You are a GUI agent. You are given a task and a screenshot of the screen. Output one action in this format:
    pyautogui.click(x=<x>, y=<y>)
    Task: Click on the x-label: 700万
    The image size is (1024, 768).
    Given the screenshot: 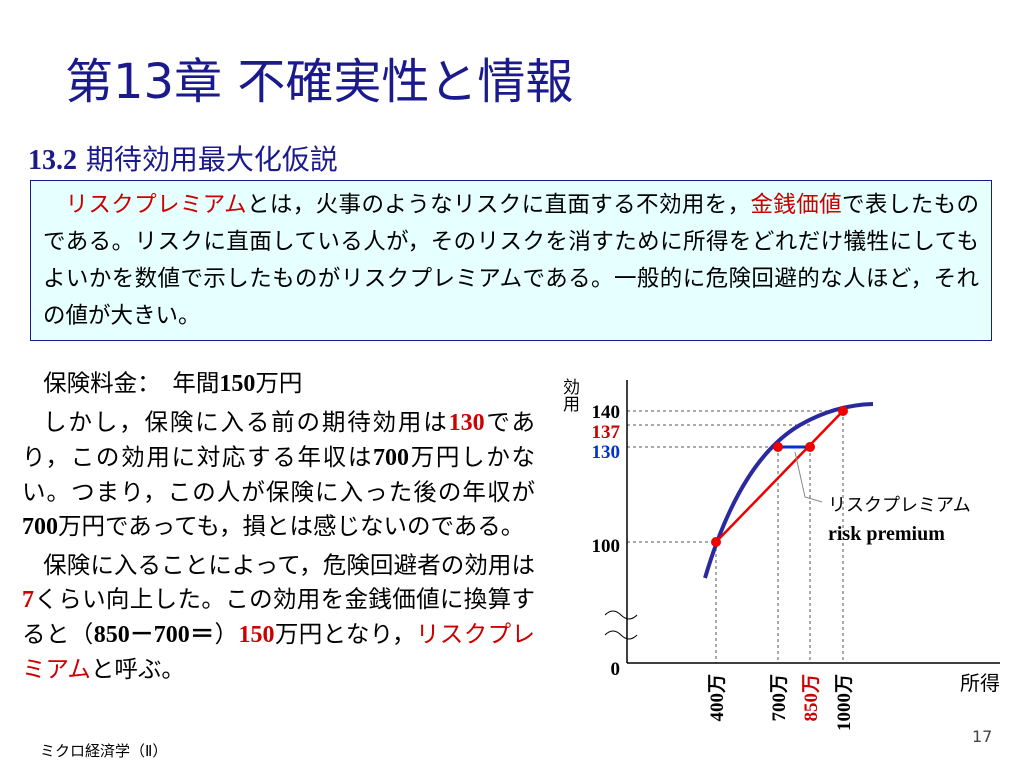 What is the action you would take?
    pyautogui.click(x=779, y=698)
    